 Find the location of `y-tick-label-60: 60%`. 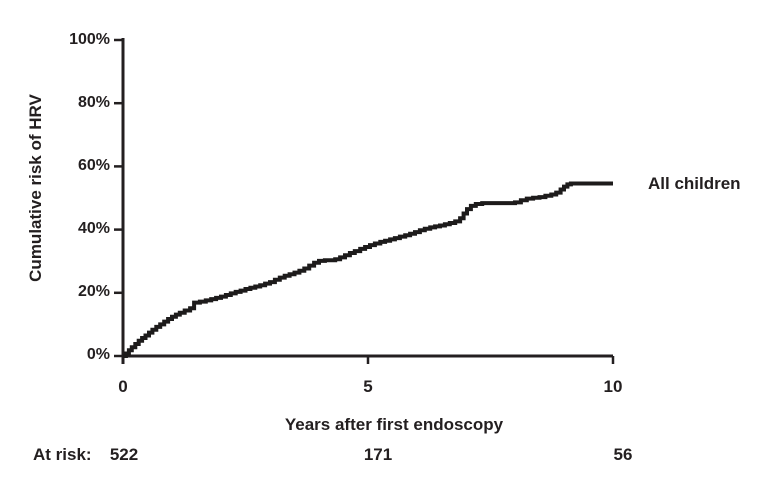

y-tick-label-60: 60% is located at coordinates (93, 165).